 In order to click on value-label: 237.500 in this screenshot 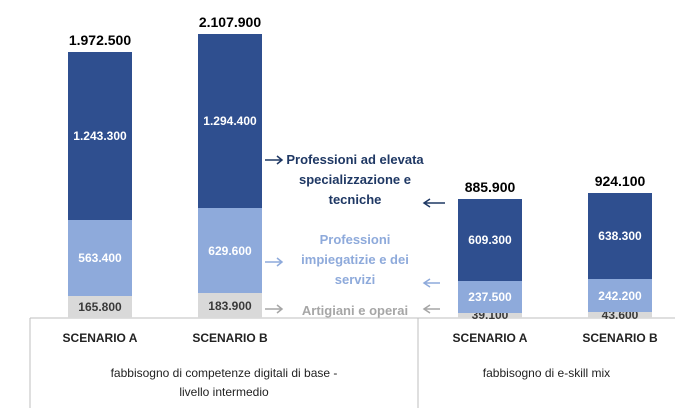, I will do `click(490, 296)`.